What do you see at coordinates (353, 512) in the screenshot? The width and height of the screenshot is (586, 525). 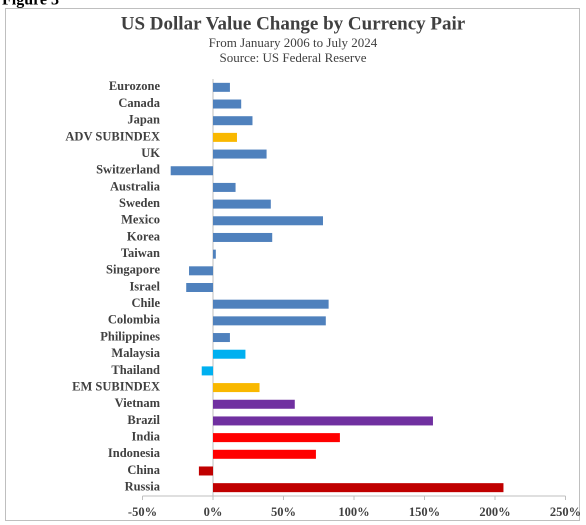 I see `x-tick-label: 100%` at bounding box center [353, 512].